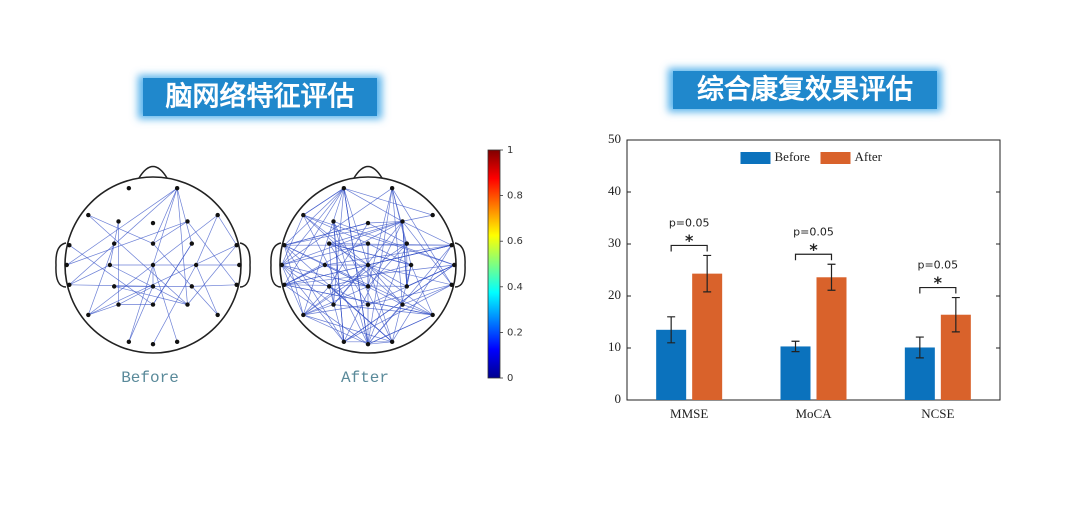 The height and width of the screenshot is (509, 1080). I want to click on significance-bracket, so click(689, 248).